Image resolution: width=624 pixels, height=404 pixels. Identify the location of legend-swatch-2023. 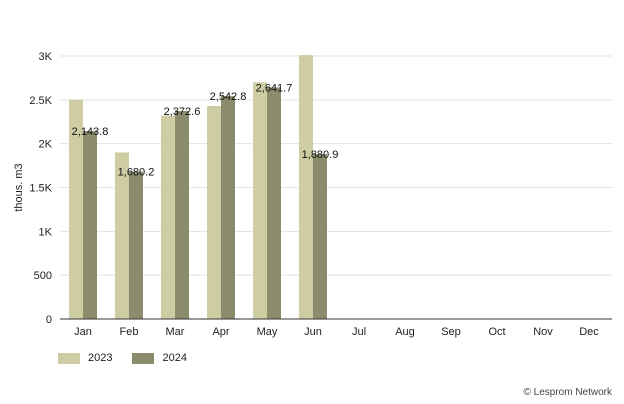
(69, 358).